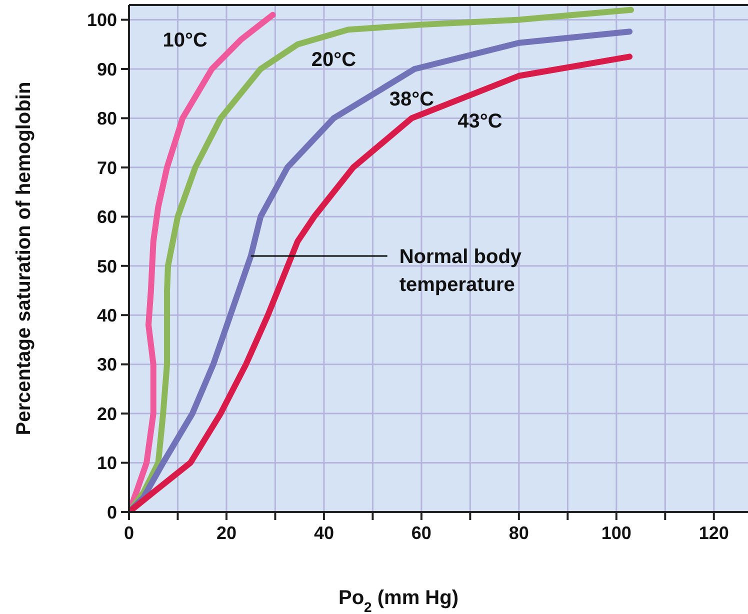 The height and width of the screenshot is (614, 748). Describe the element at coordinates (460, 271) in the screenshot. I see `annotation: Normal body temperature` at that location.